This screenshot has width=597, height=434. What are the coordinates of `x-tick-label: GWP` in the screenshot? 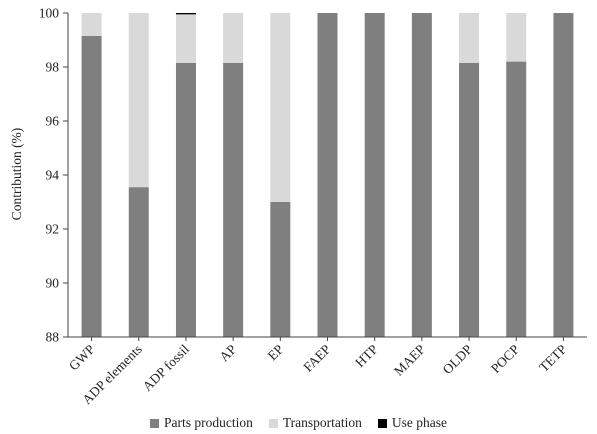 It's located at (82, 358).